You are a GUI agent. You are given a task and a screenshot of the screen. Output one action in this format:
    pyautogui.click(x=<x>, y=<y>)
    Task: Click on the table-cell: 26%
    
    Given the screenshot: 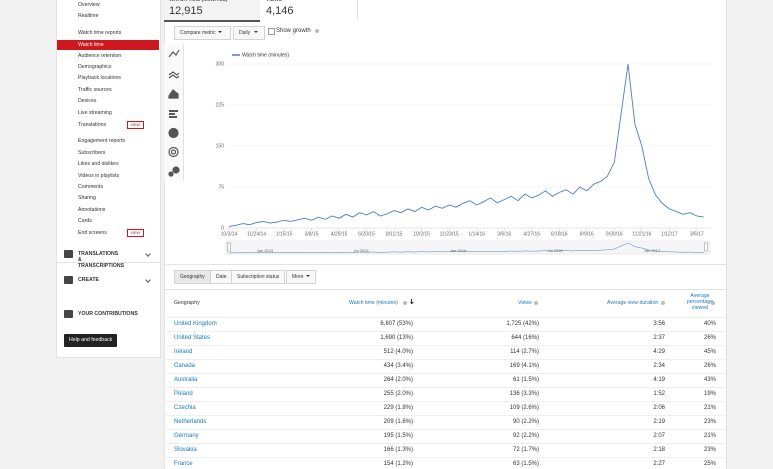 What is the action you would take?
    pyautogui.click(x=709, y=366)
    